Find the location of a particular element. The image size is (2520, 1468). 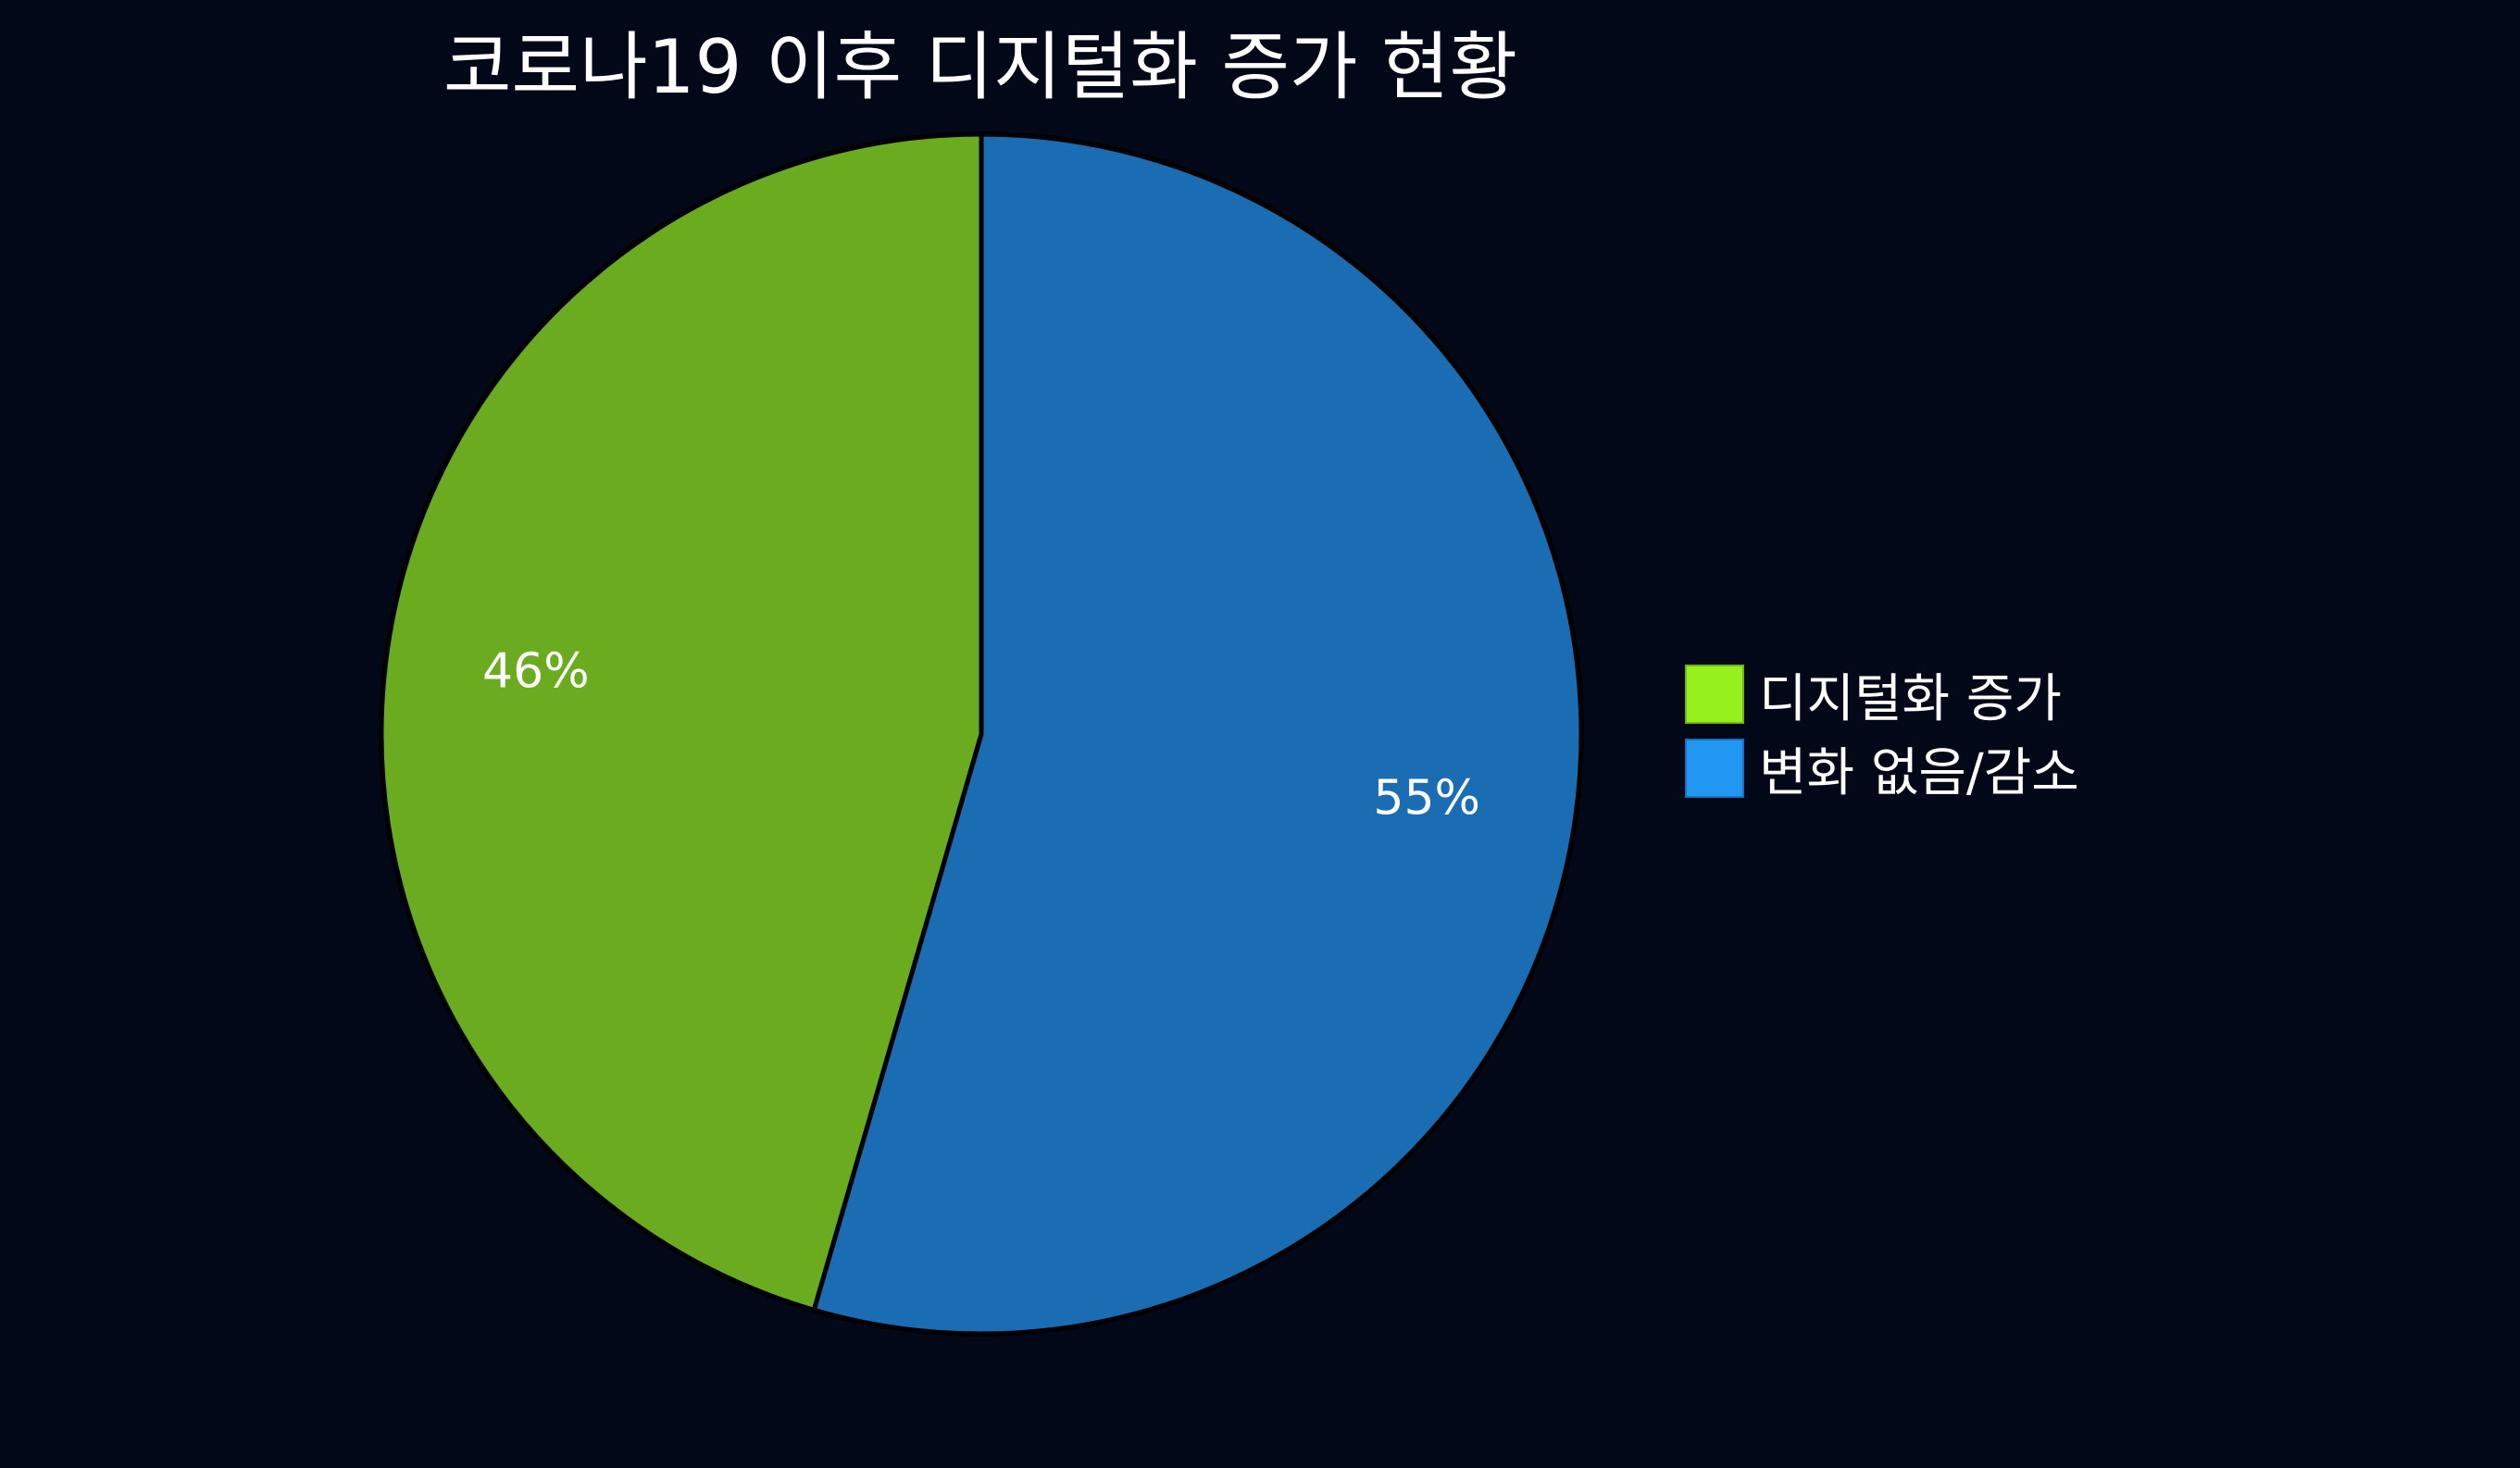

data-label-0: 46% is located at coordinates (536, 672).